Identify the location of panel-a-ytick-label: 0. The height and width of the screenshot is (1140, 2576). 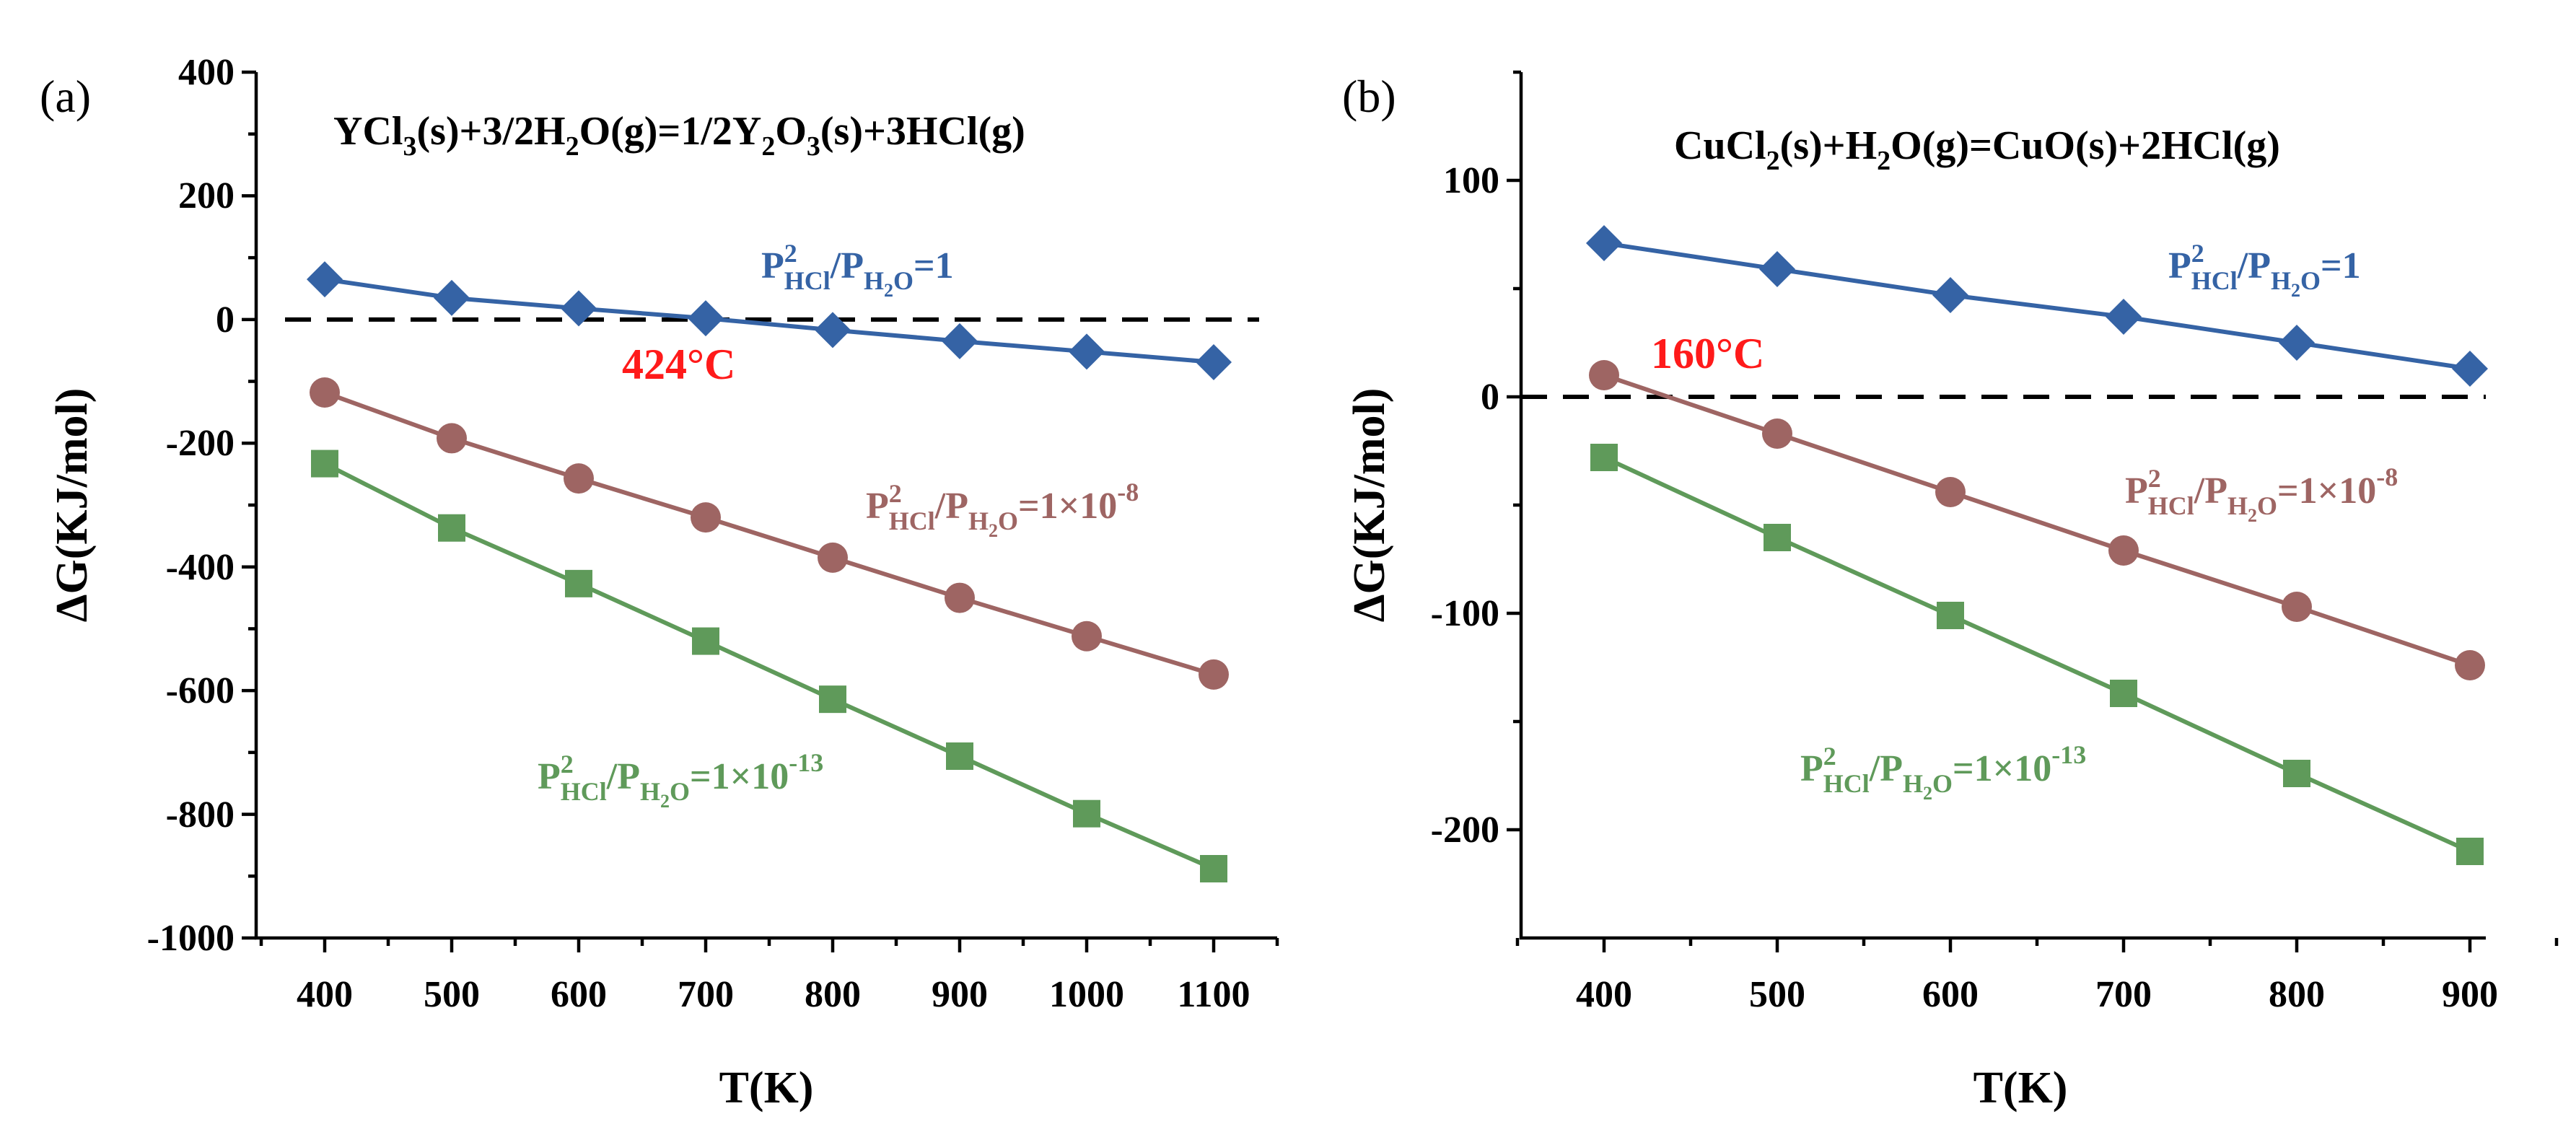
(225, 320).